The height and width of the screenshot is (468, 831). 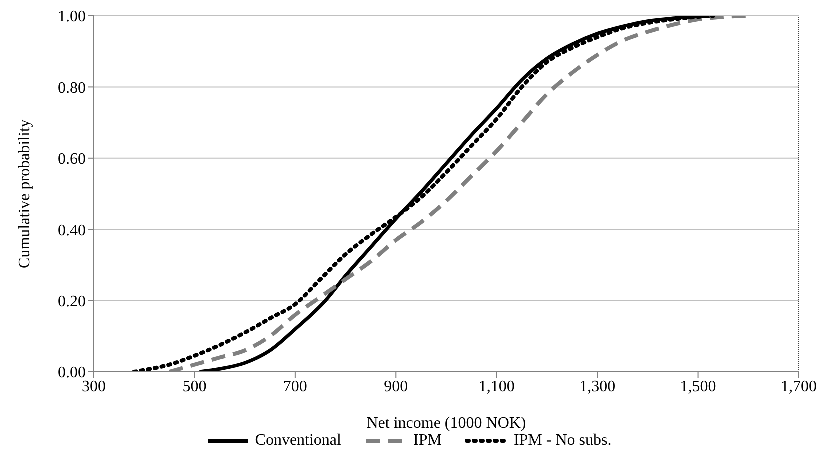 What do you see at coordinates (72, 231) in the screenshot?
I see `y-tick-label: 0.40` at bounding box center [72, 231].